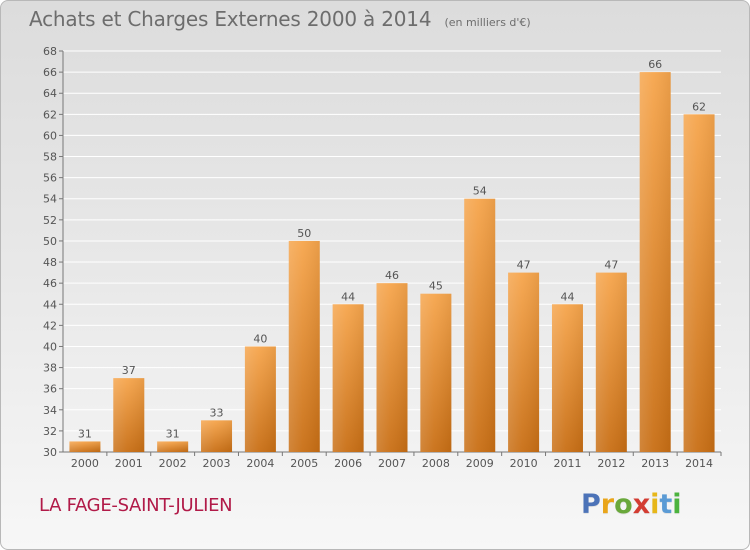 This screenshot has height=550, width=750. Describe the element at coordinates (50, 431) in the screenshot. I see `y-tick-label: 32` at that location.